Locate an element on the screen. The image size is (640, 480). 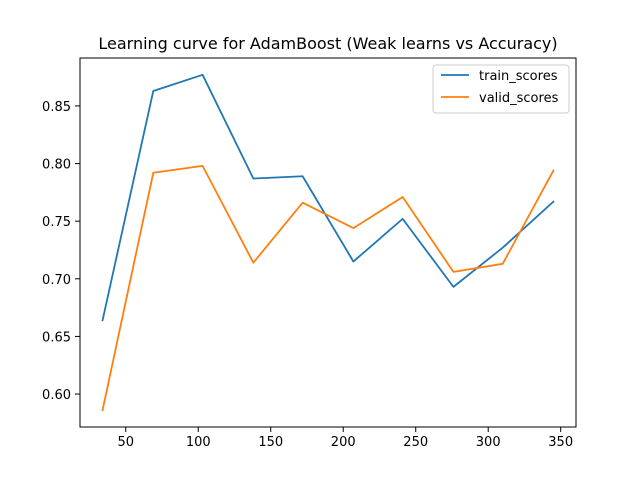
y-tick-label: 0.65 is located at coordinates (56, 337).